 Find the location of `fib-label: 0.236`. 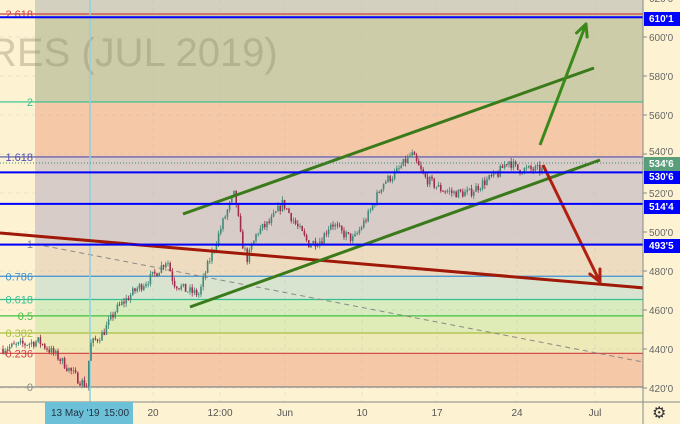

fib-label: 0.236 is located at coordinates (19, 354).